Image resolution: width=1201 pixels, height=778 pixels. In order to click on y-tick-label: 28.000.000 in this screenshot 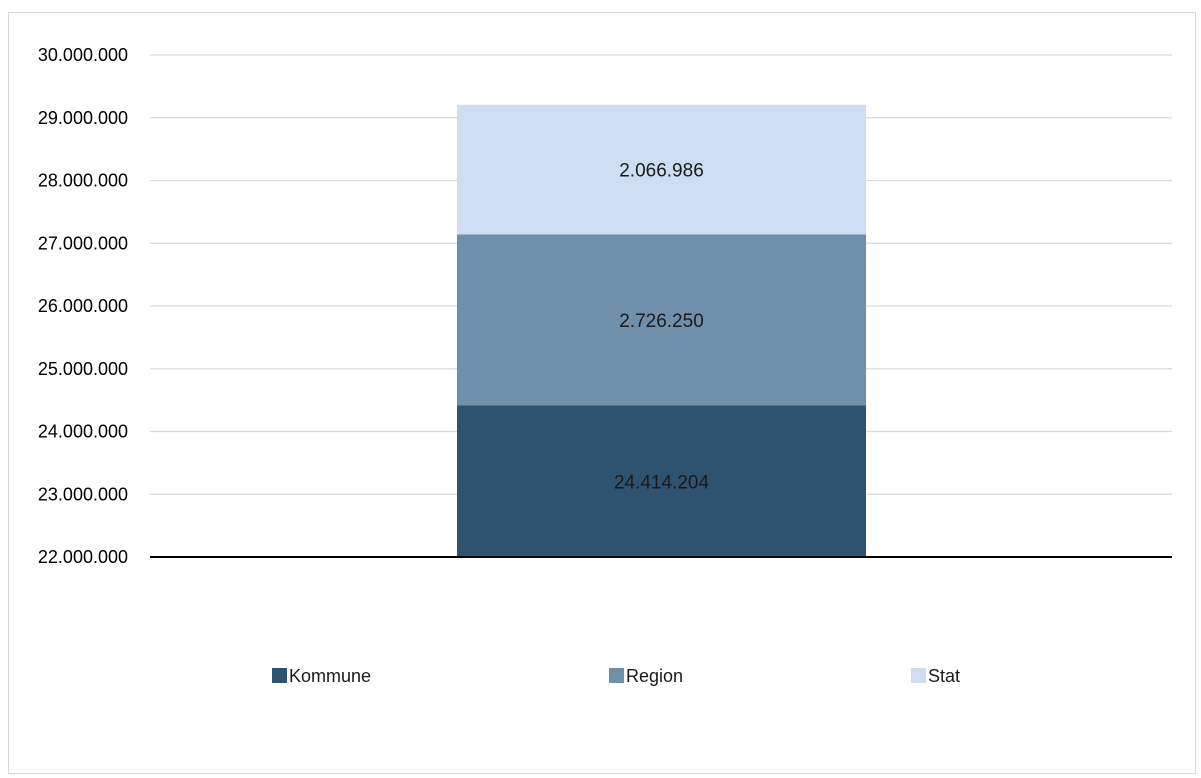, I will do `click(83, 181)`.